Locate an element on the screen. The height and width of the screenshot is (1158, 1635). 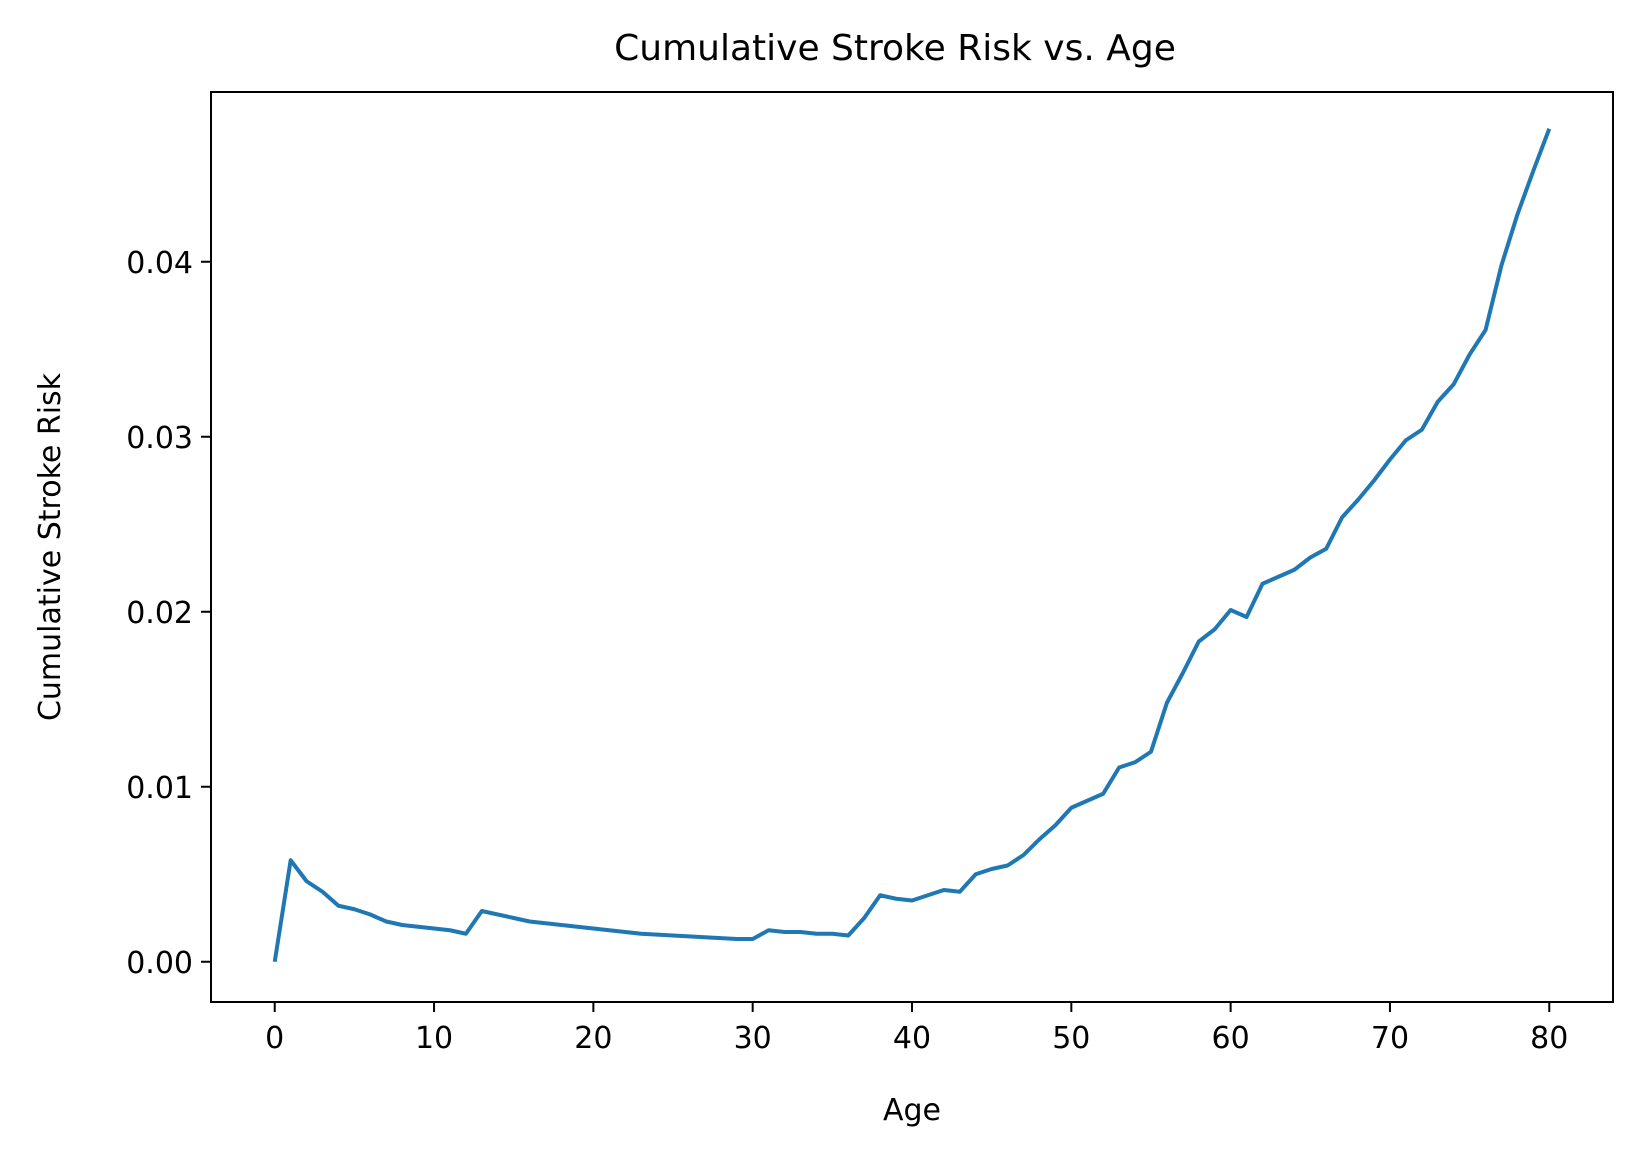
y-tick-label: 0.02 is located at coordinates (159, 613).